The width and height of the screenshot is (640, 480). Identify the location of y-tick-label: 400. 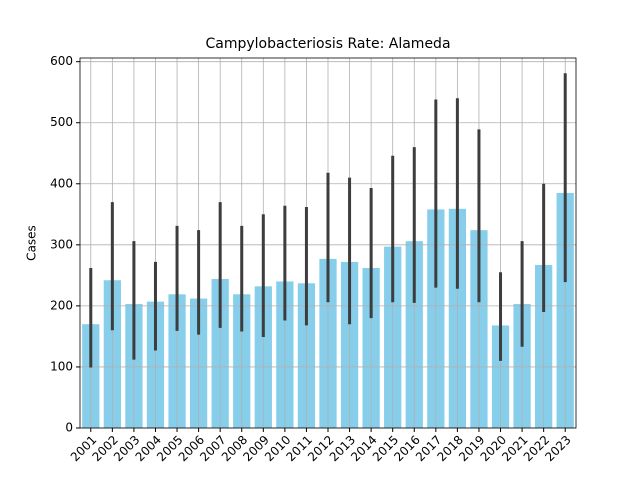
(61, 183).